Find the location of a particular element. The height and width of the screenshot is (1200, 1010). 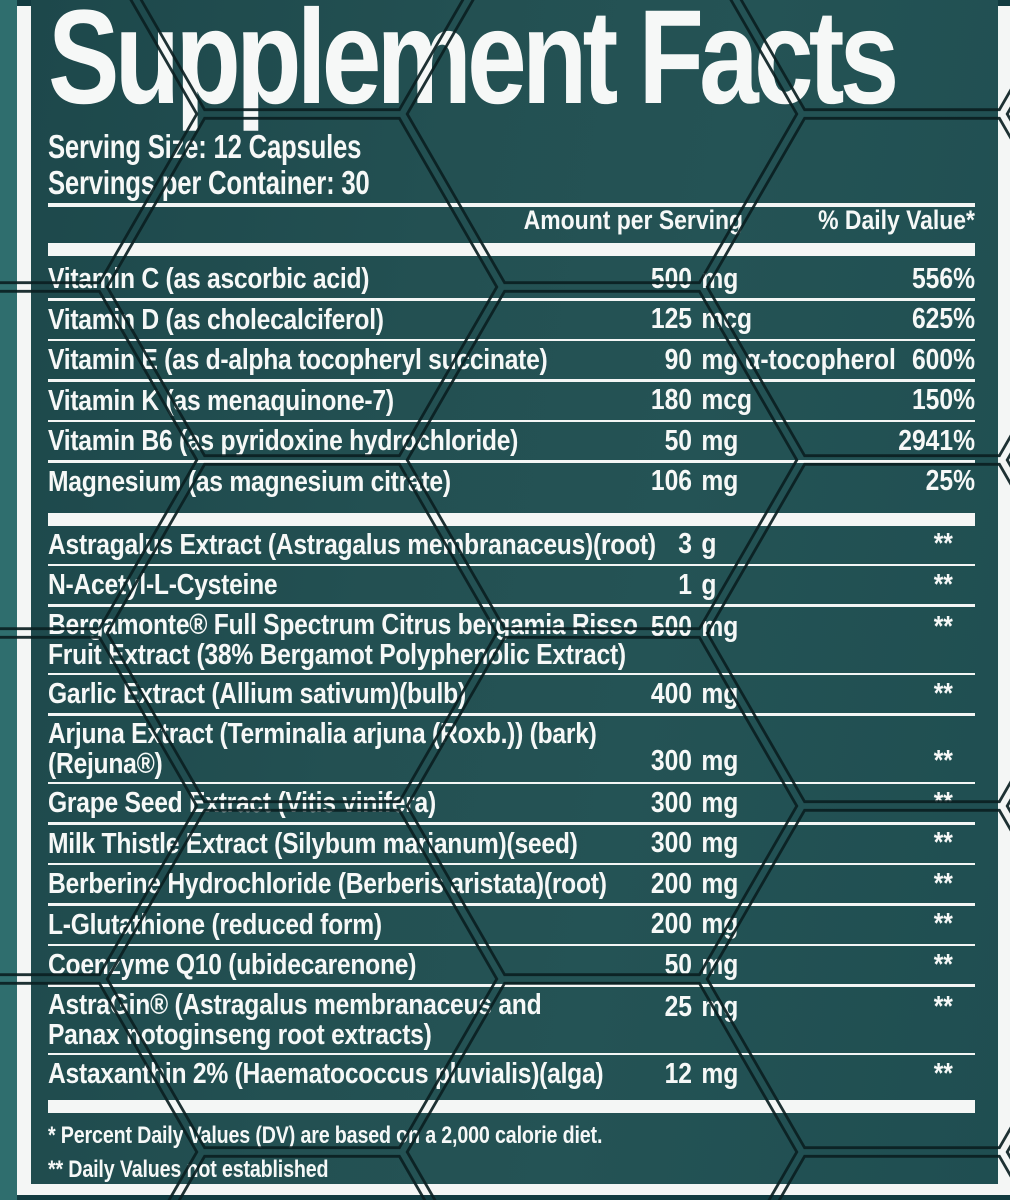

label-border-left is located at coordinates (24, 600).